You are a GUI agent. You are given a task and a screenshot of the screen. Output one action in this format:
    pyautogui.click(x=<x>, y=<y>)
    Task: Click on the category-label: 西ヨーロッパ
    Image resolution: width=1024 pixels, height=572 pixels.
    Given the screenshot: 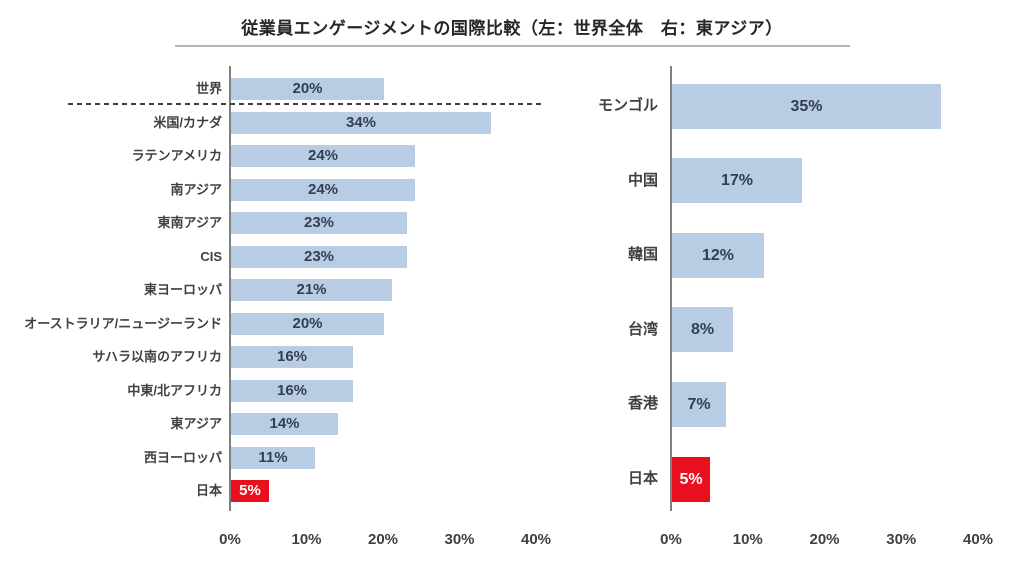 What is the action you would take?
    pyautogui.click(x=182, y=457)
    